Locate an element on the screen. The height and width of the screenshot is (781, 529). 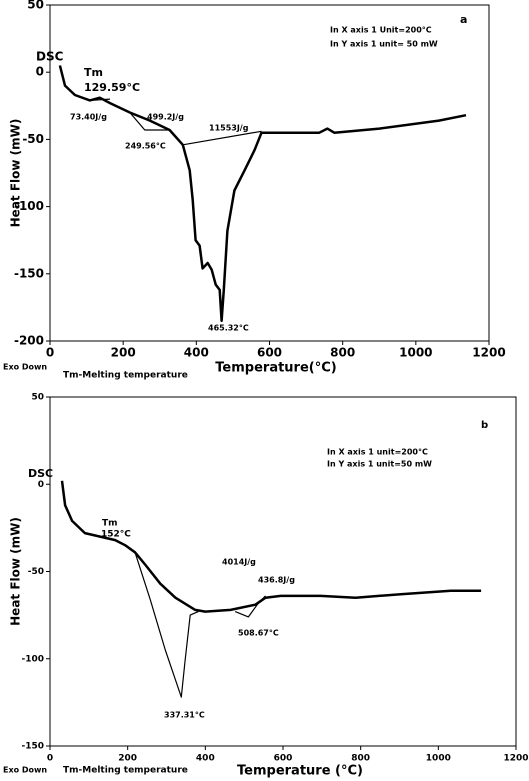
x-axis-label: Temperature(°C) is located at coordinates (275, 368).